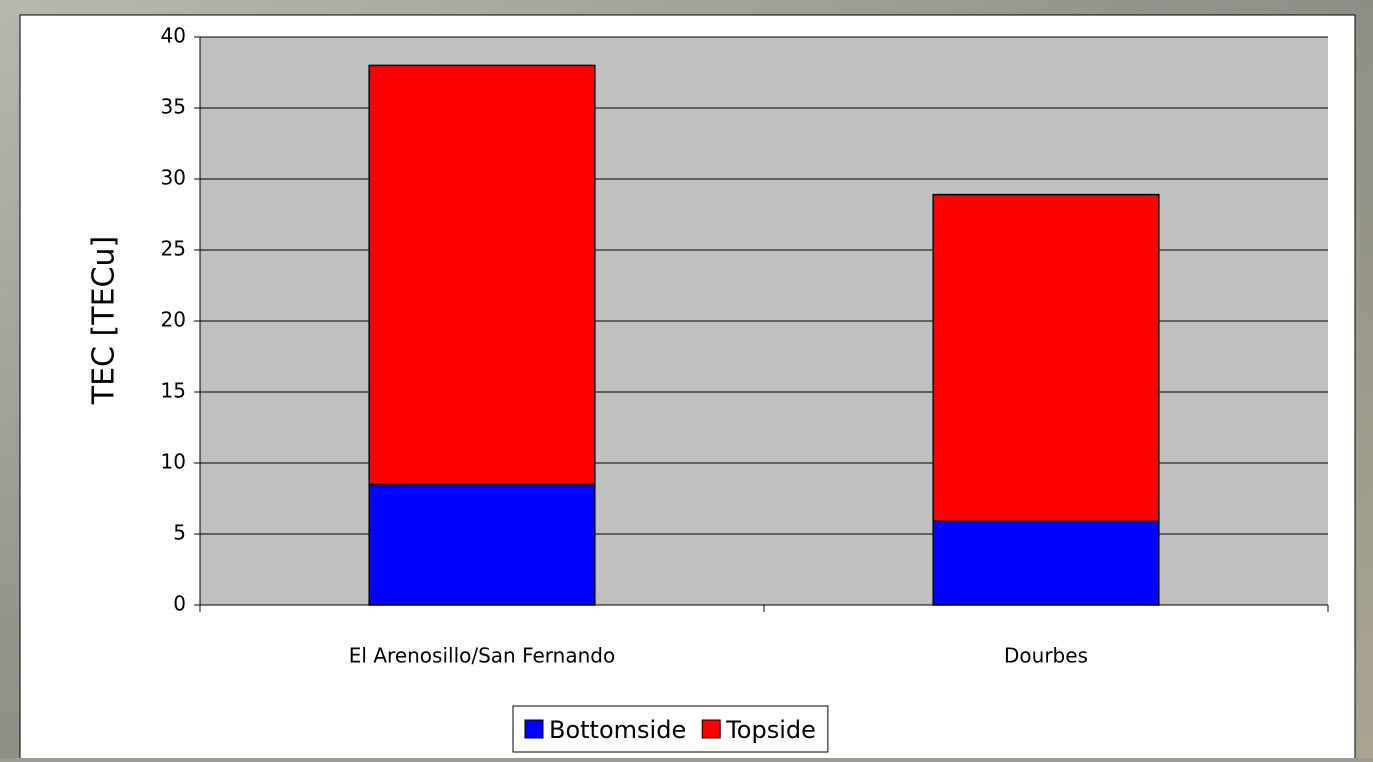  Describe the element at coordinates (173, 36) in the screenshot. I see `y-tick-label: 40` at that location.